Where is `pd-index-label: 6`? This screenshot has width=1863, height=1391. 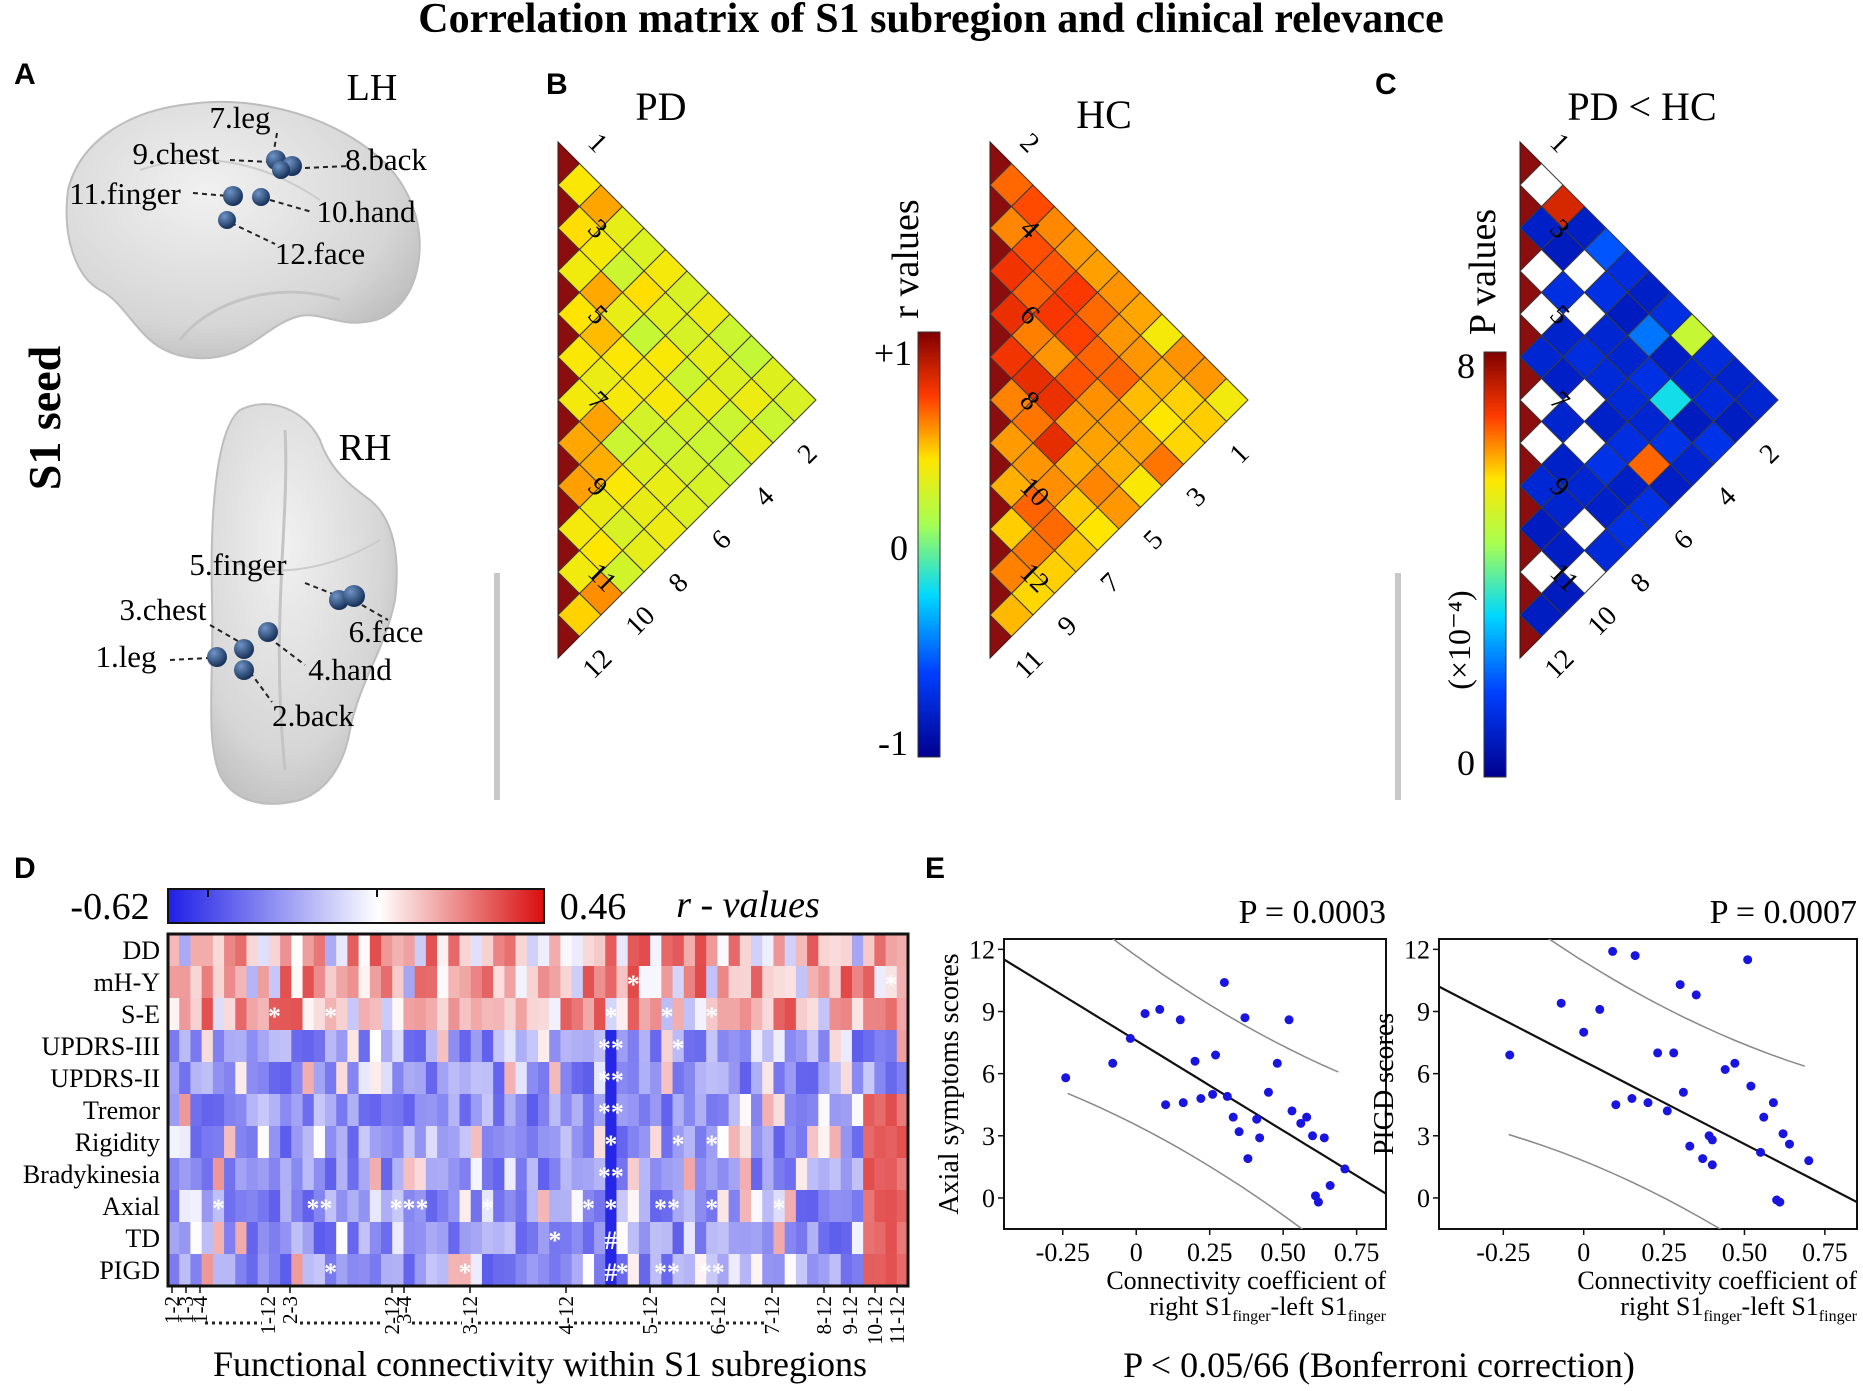 pd-index-label: 6 is located at coordinates (722, 540).